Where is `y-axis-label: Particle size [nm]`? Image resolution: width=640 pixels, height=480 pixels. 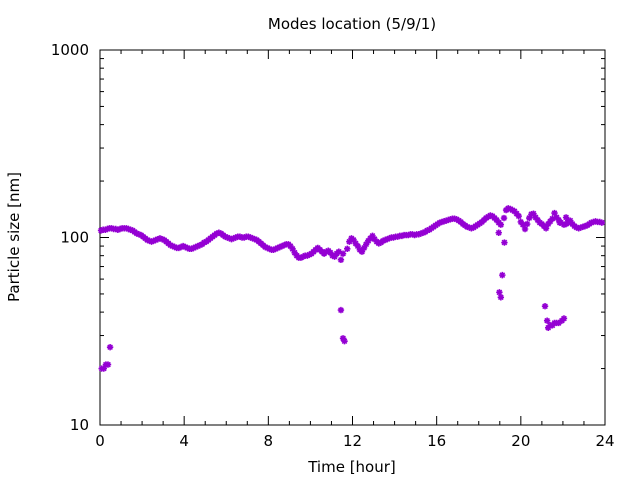 y-axis-label: Particle size [nm] is located at coordinates (14, 237).